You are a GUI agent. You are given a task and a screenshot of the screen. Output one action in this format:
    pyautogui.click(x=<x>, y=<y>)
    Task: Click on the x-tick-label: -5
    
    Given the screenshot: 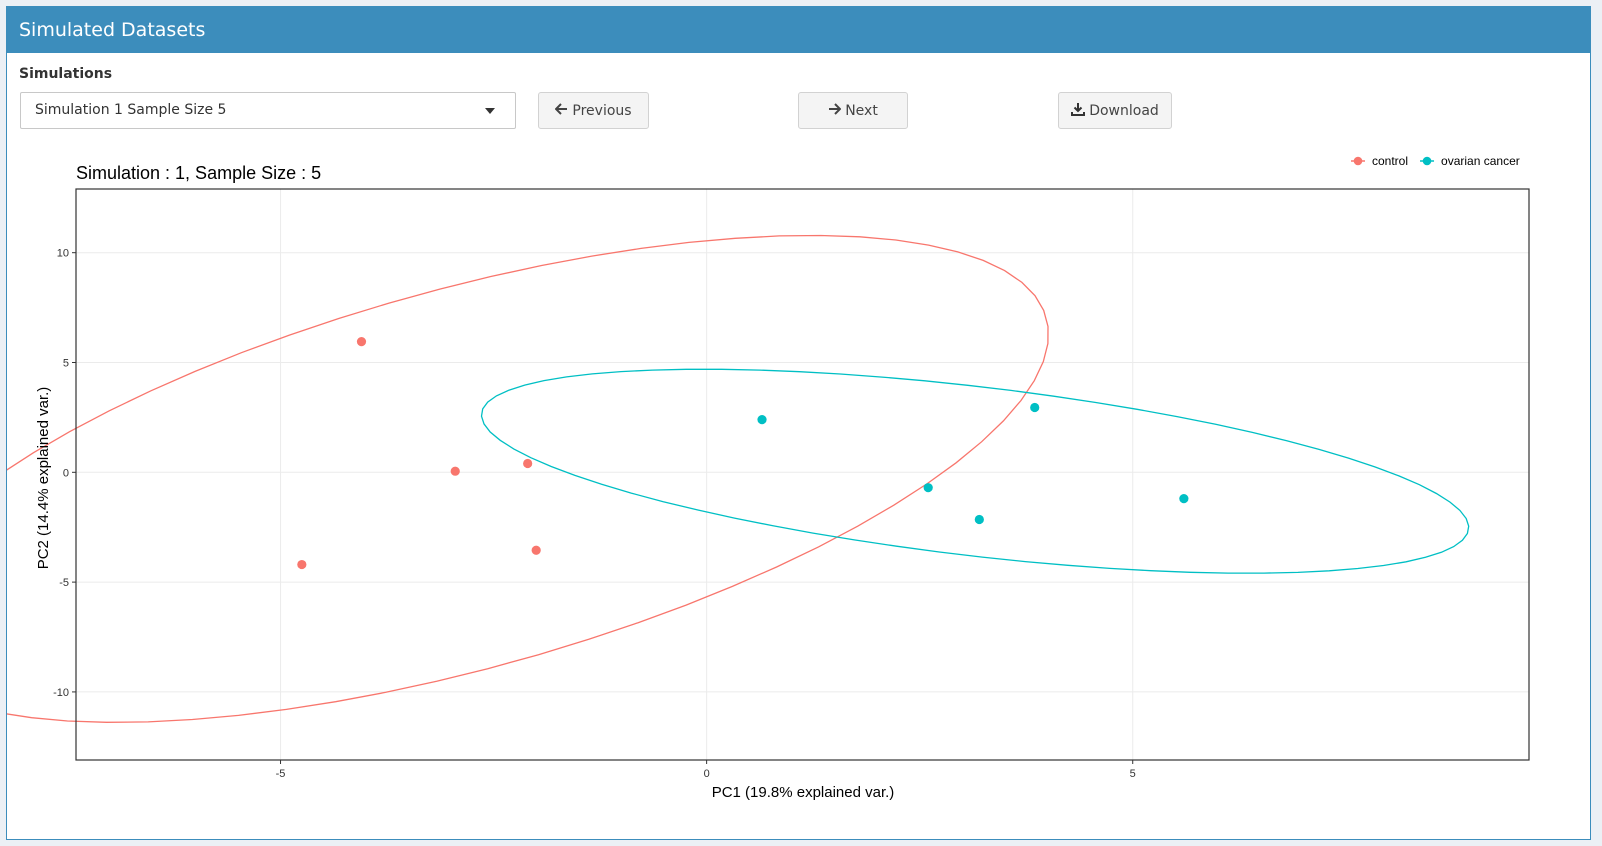 What is the action you would take?
    pyautogui.click(x=281, y=774)
    